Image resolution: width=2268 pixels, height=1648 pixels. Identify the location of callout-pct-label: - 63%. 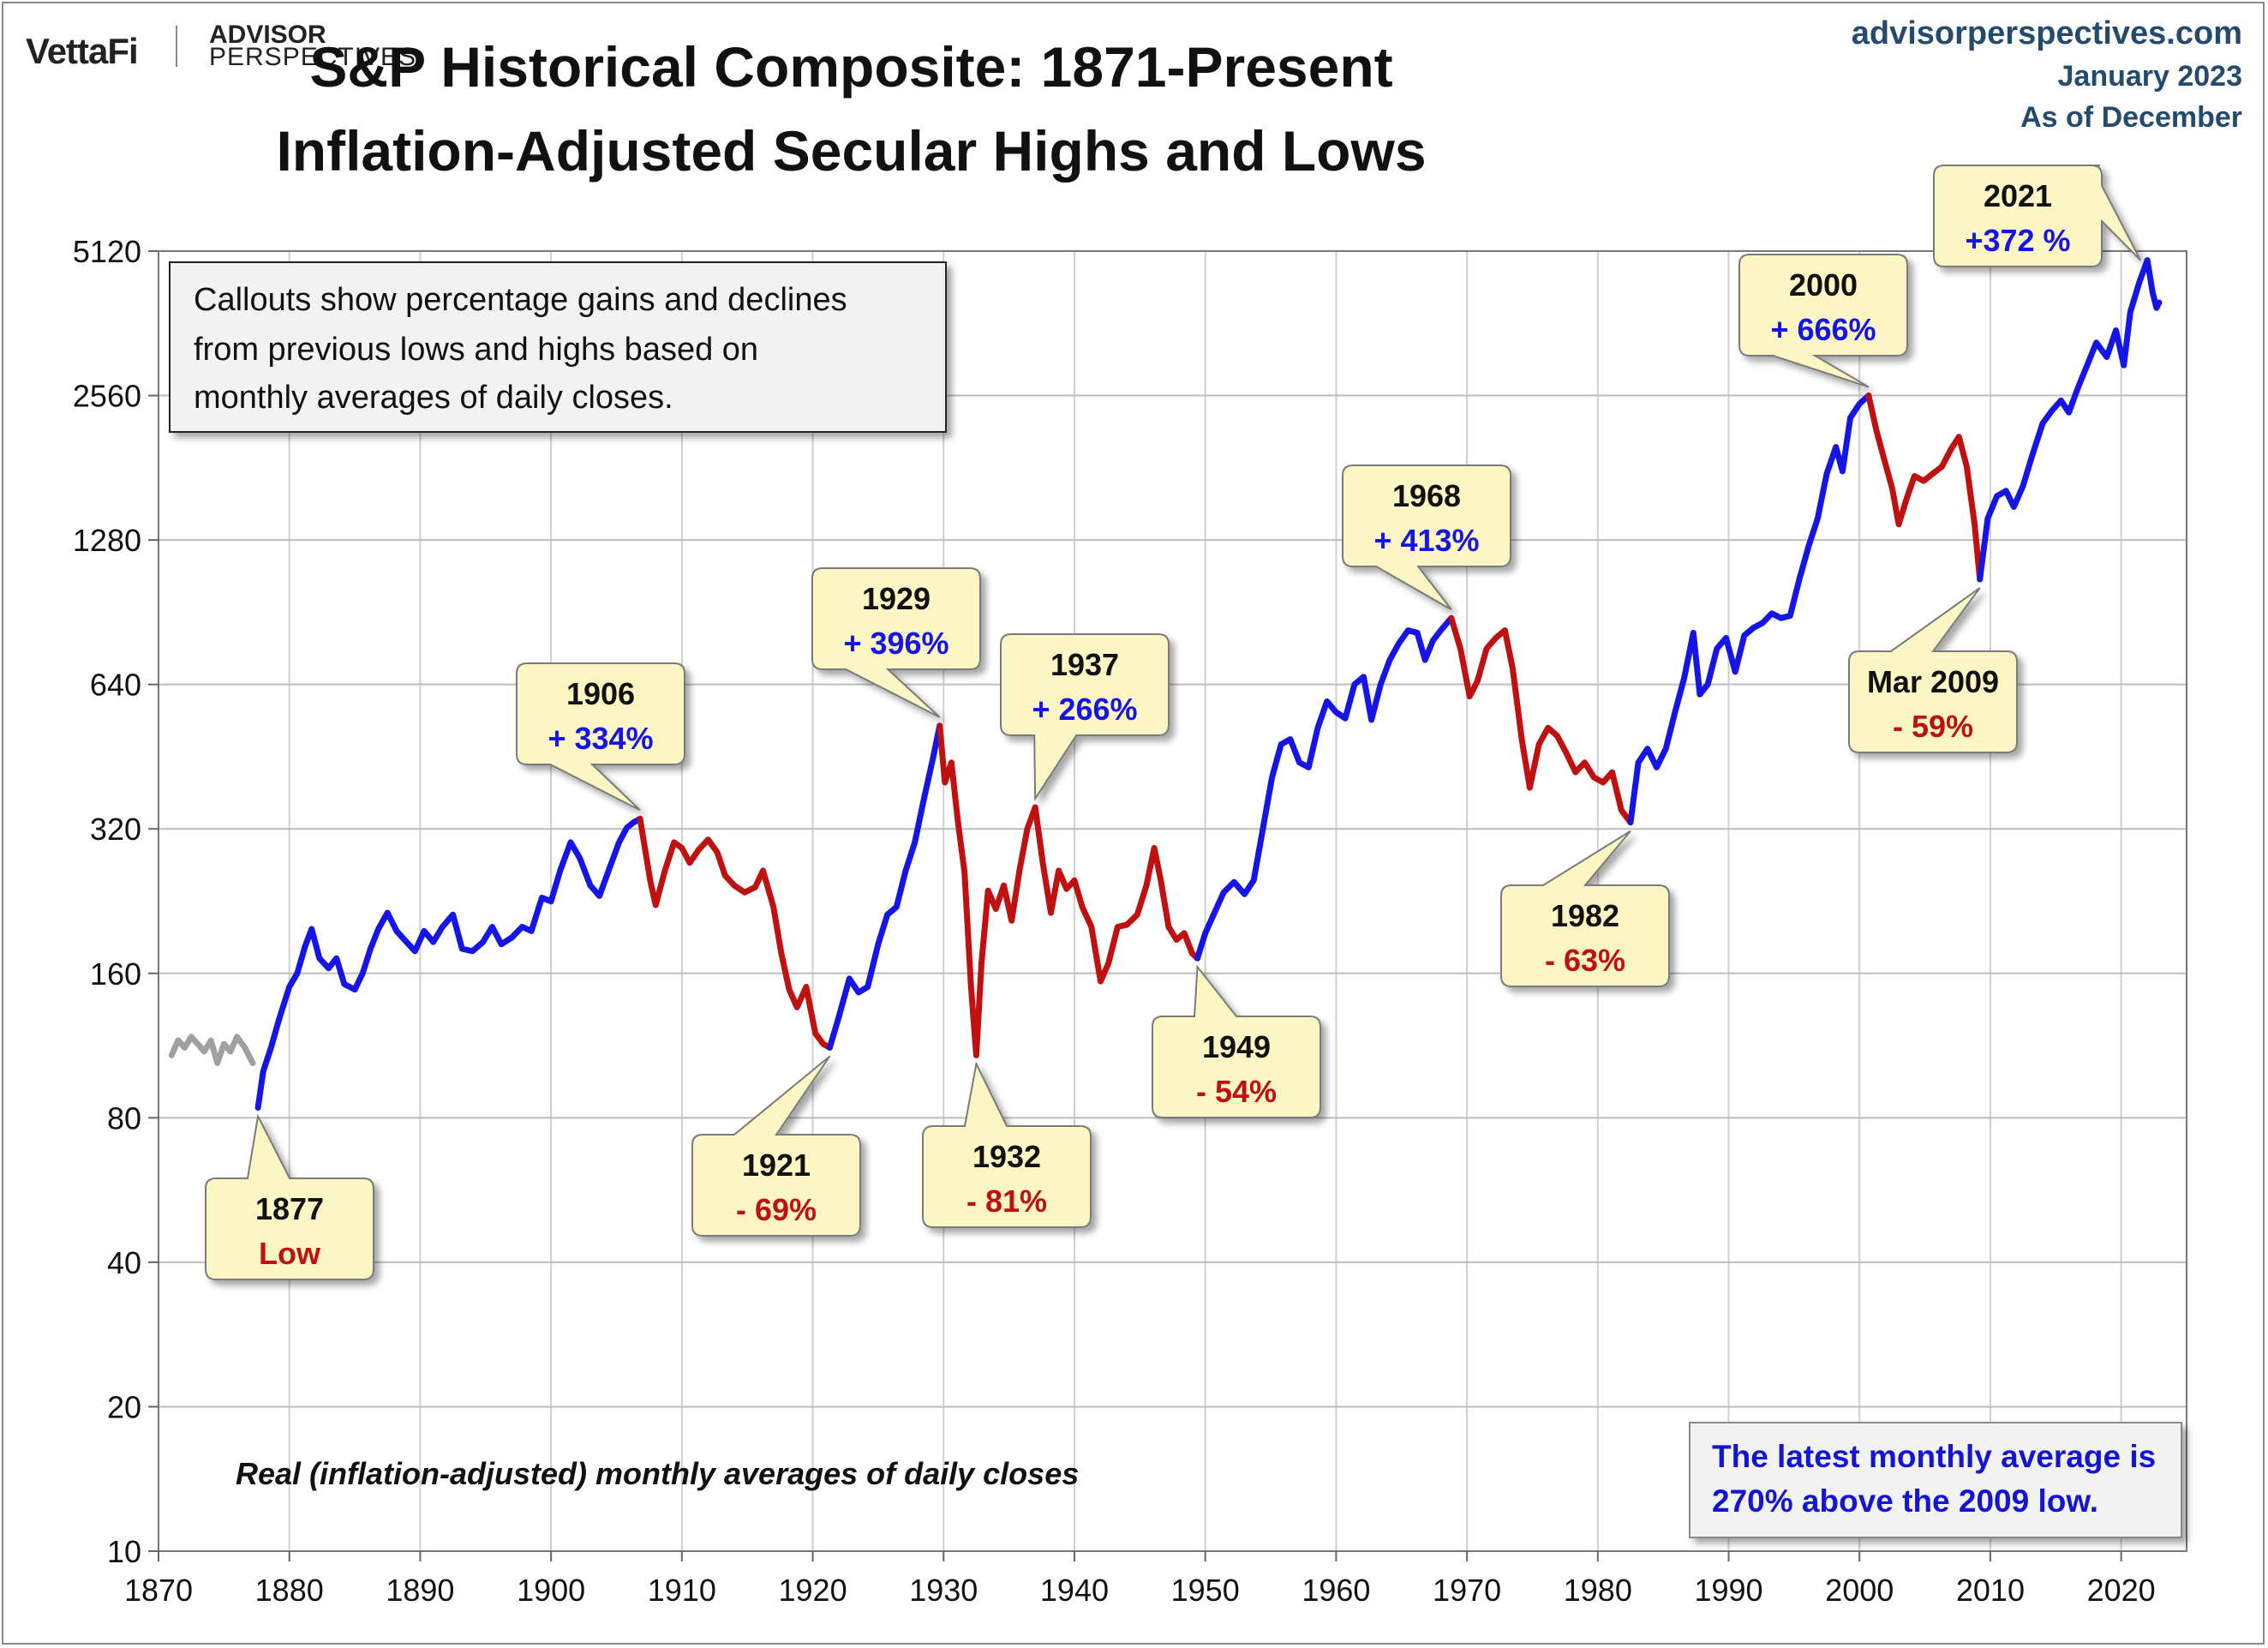
(1585, 960).